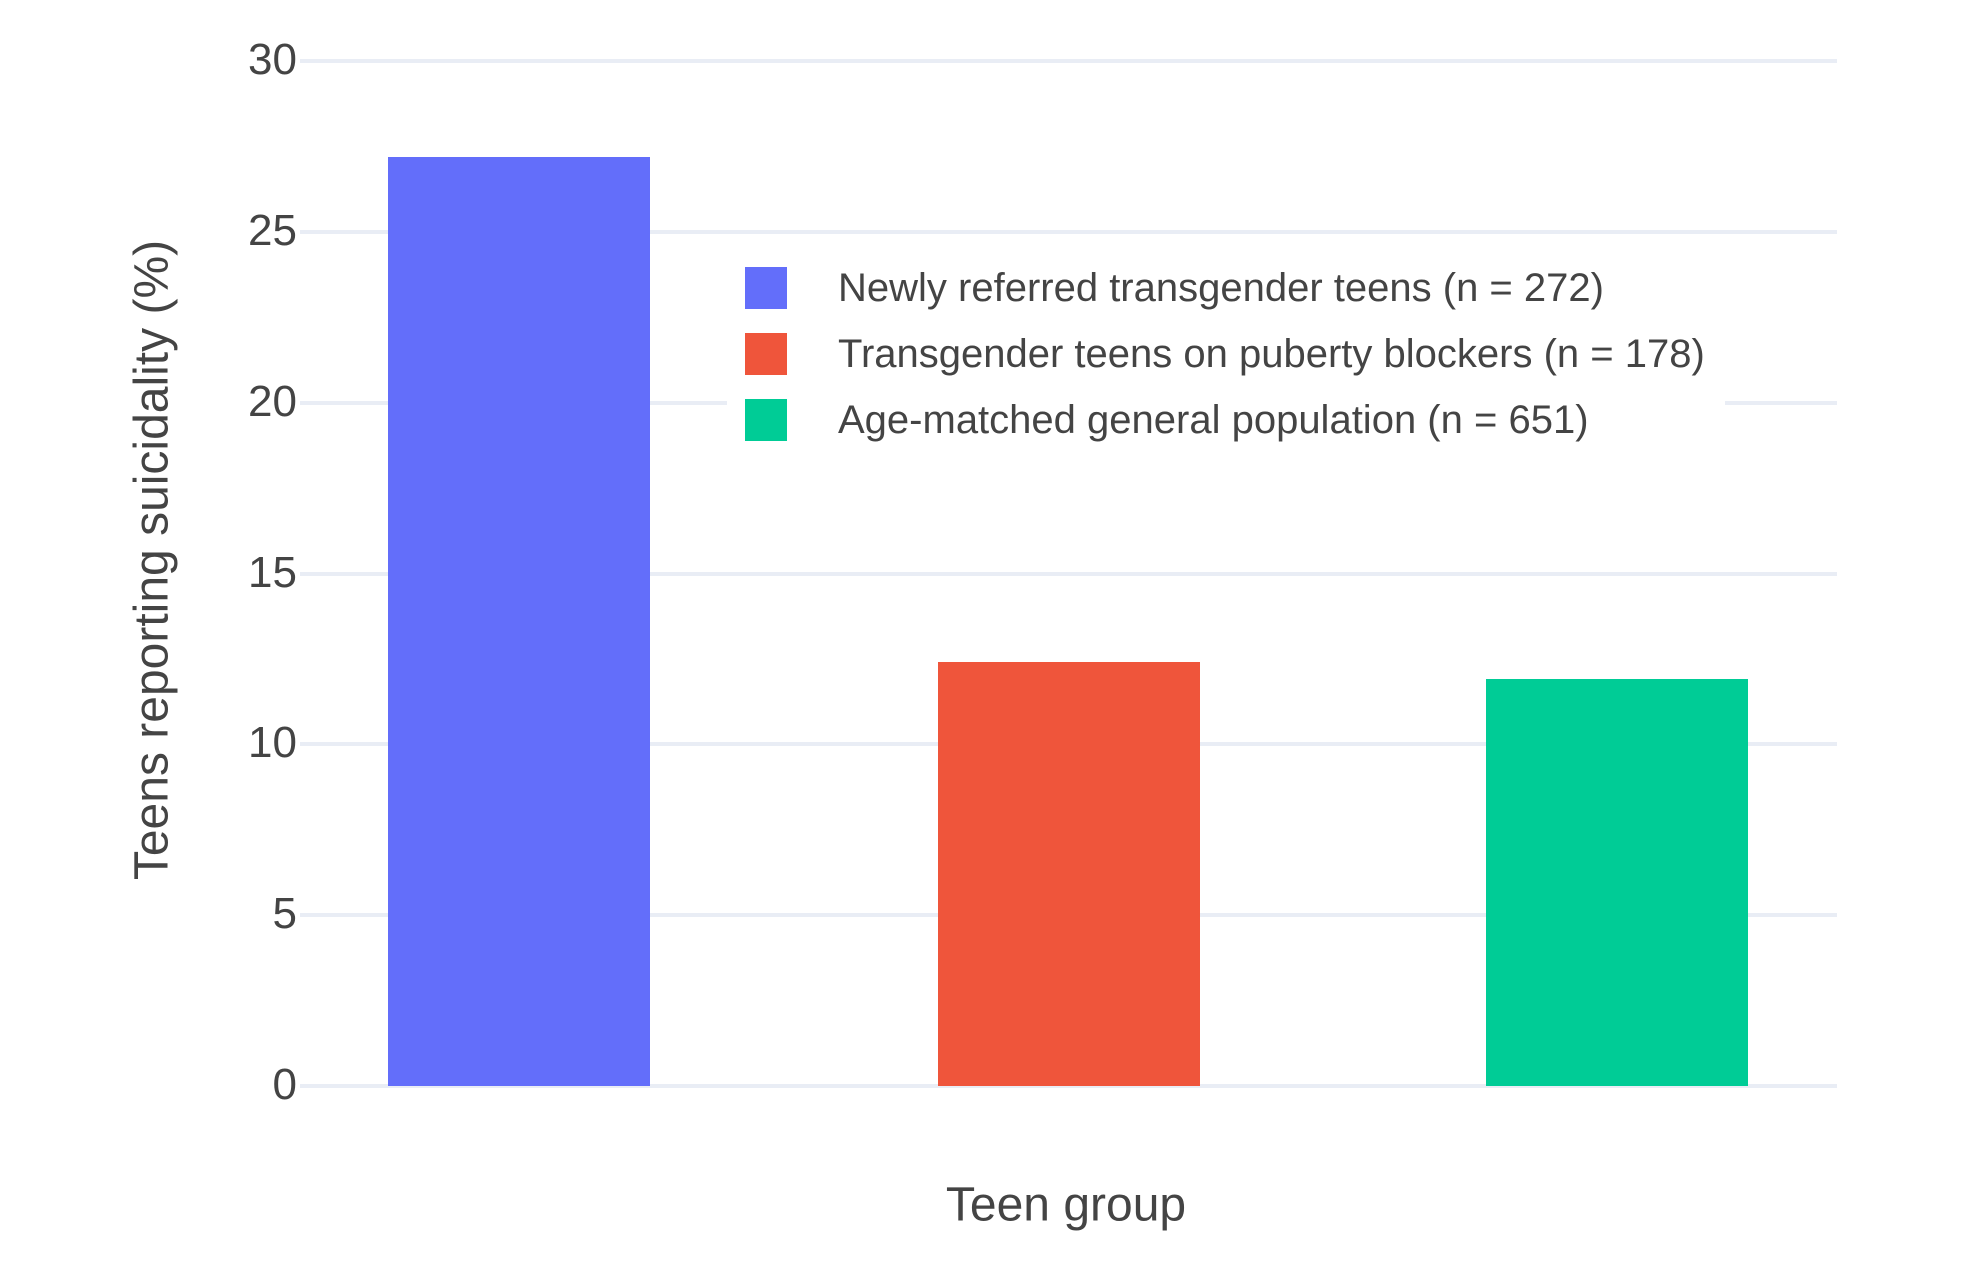 This screenshot has width=1987, height=1269. I want to click on legend-item-2: Age-matched general population (n = 651), so click(1225, 420).